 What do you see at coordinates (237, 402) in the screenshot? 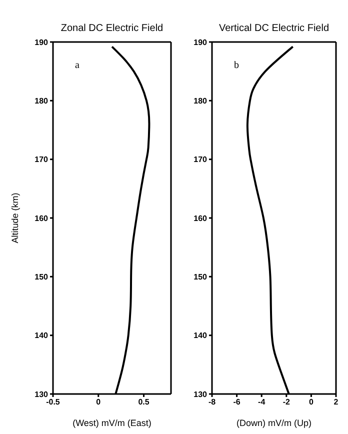
I see `x-tick-label: -6` at bounding box center [237, 402].